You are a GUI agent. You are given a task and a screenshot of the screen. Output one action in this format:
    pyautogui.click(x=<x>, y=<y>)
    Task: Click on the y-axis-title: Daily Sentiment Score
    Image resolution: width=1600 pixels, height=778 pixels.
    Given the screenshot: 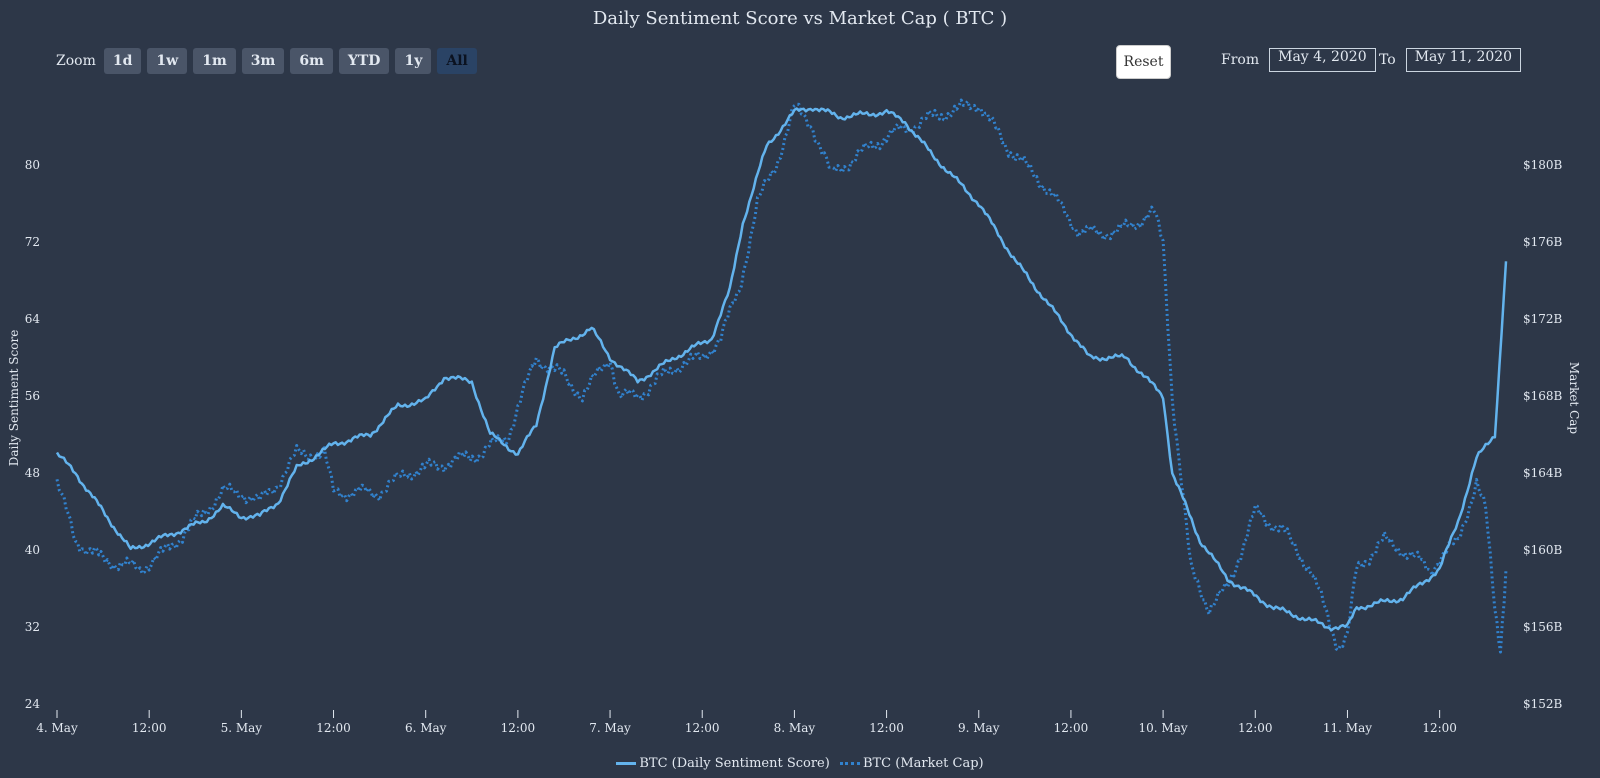 What is the action you would take?
    pyautogui.click(x=14, y=398)
    